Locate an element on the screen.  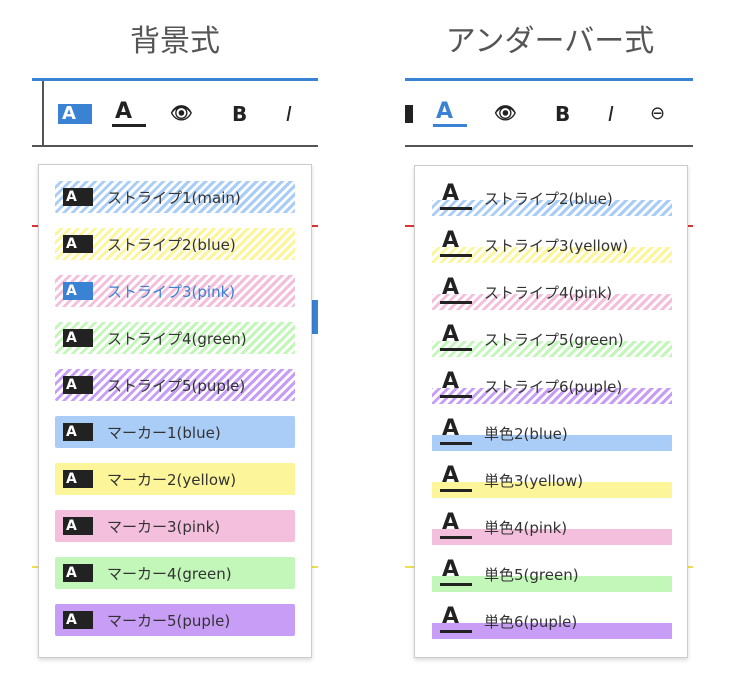
left-toolbar: A A 👁 B I is located at coordinates (175, 114).